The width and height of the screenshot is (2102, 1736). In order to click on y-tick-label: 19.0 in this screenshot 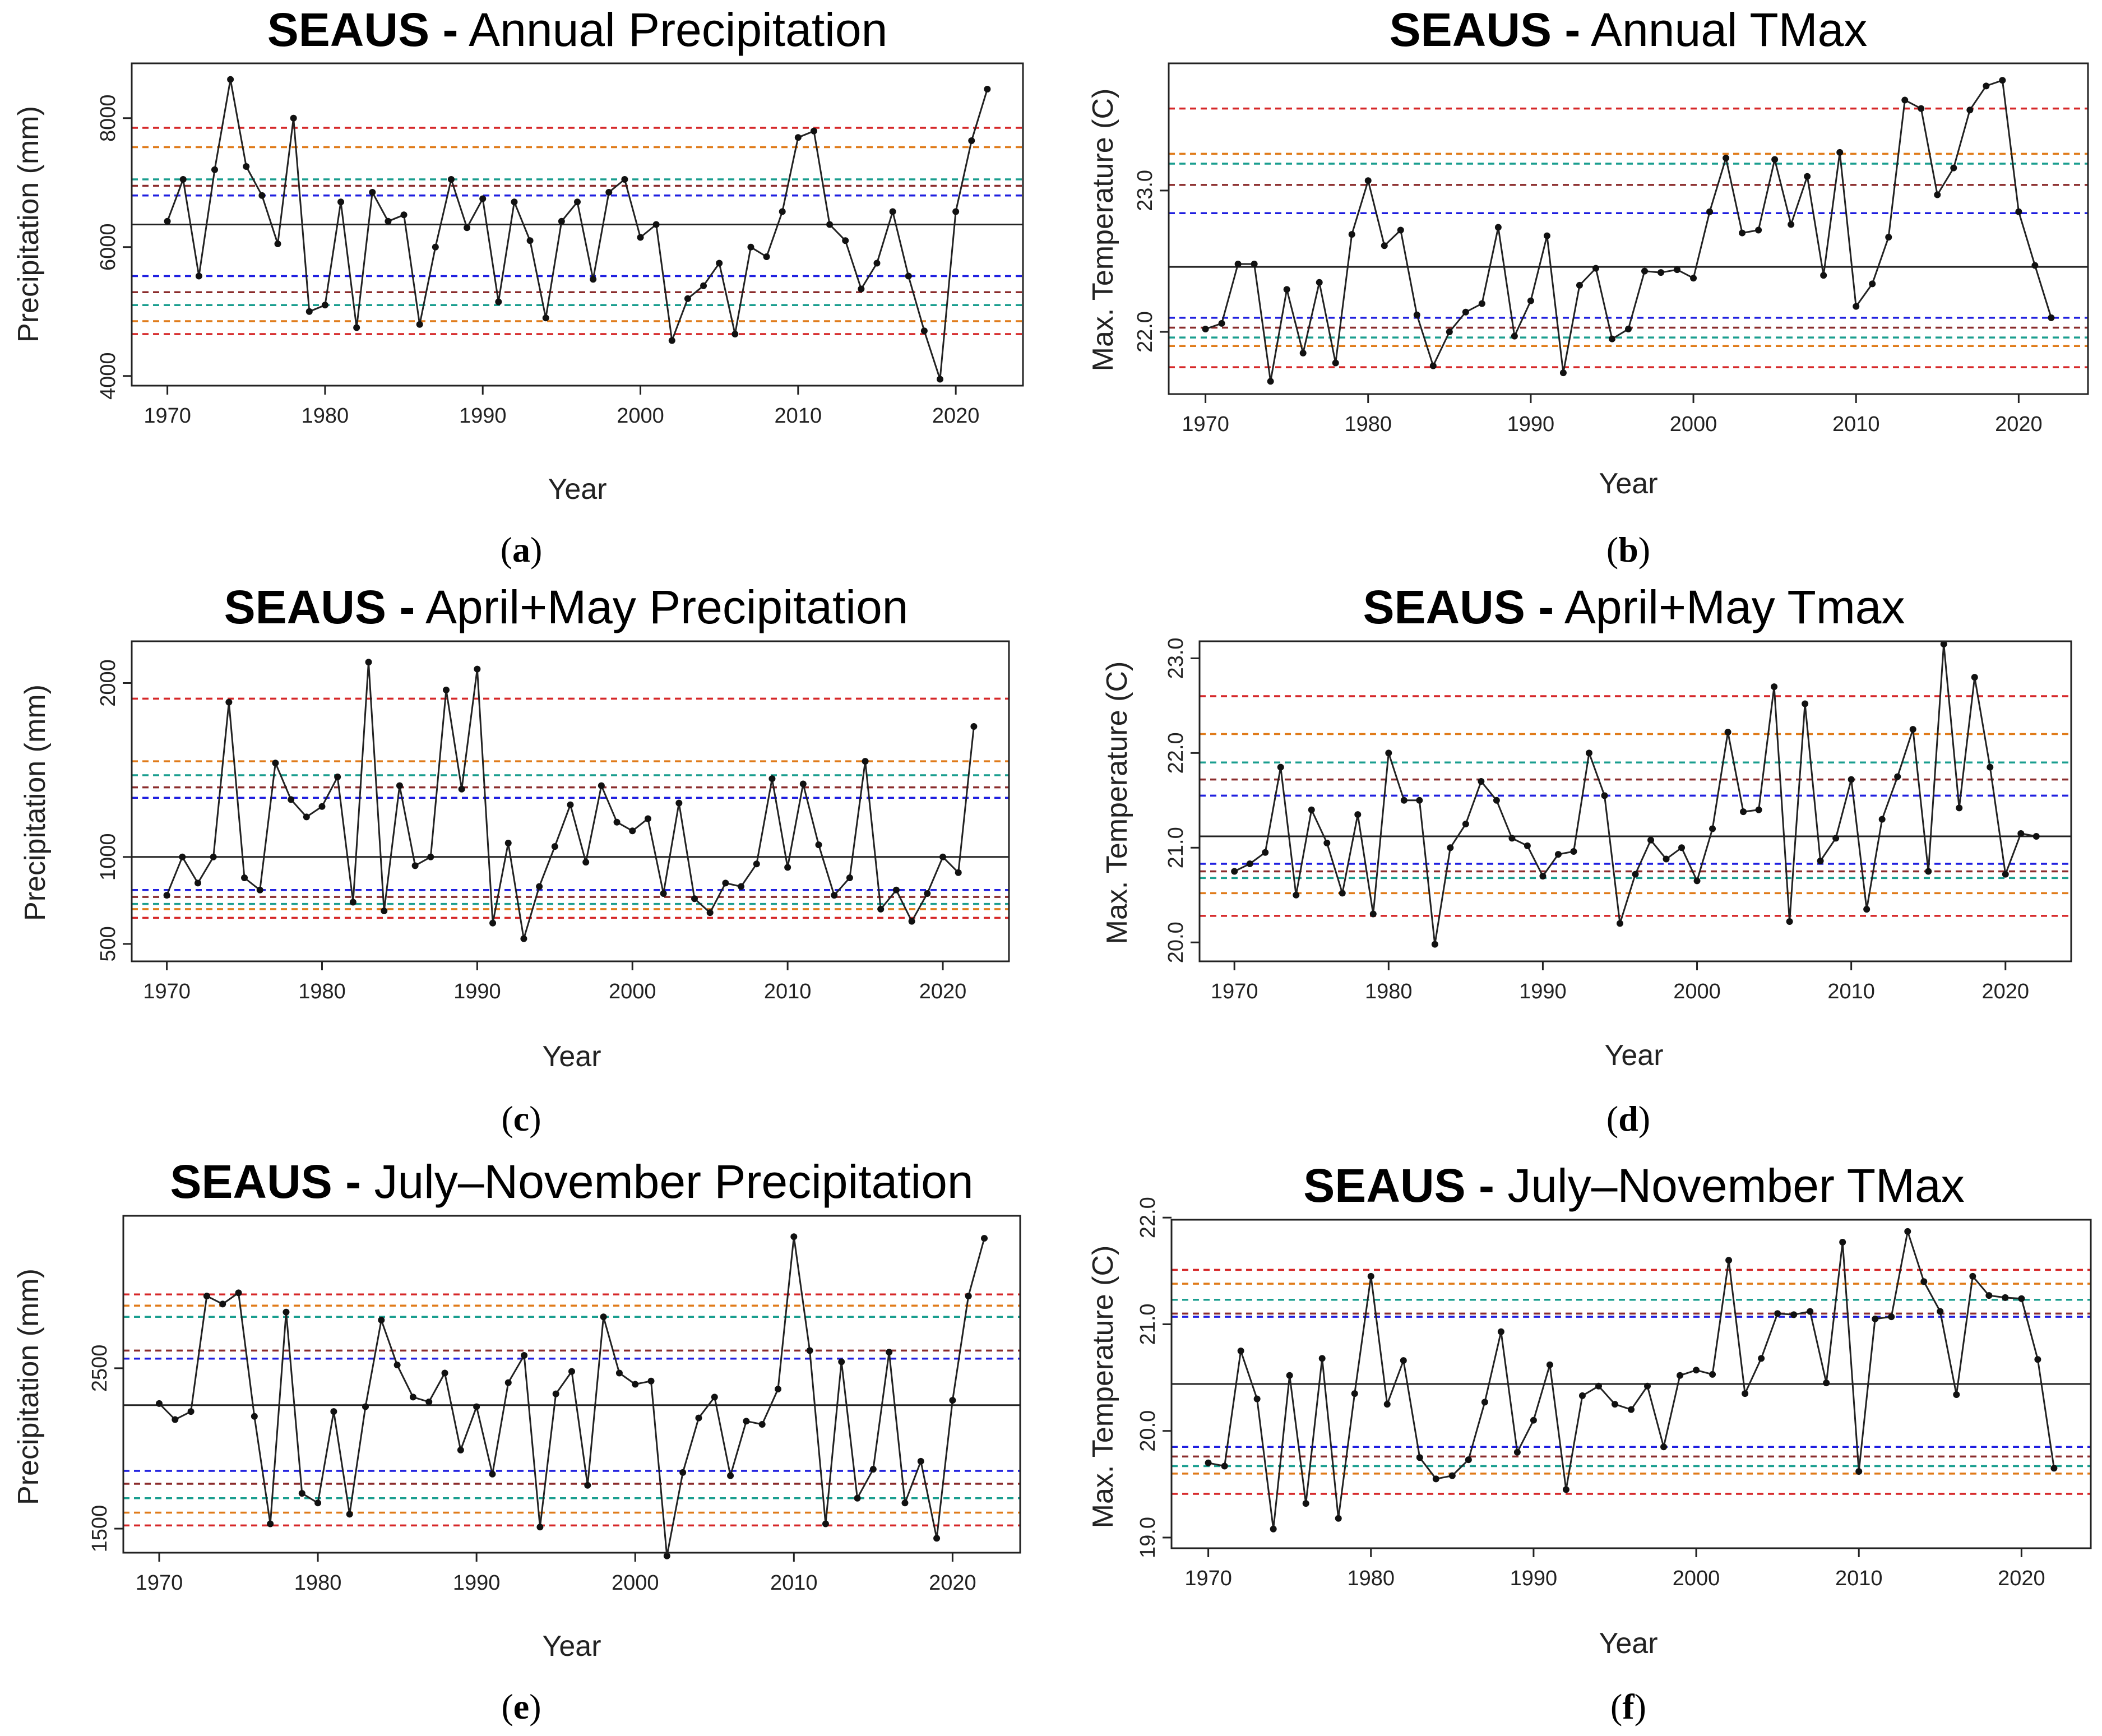, I will do `click(1148, 1537)`.